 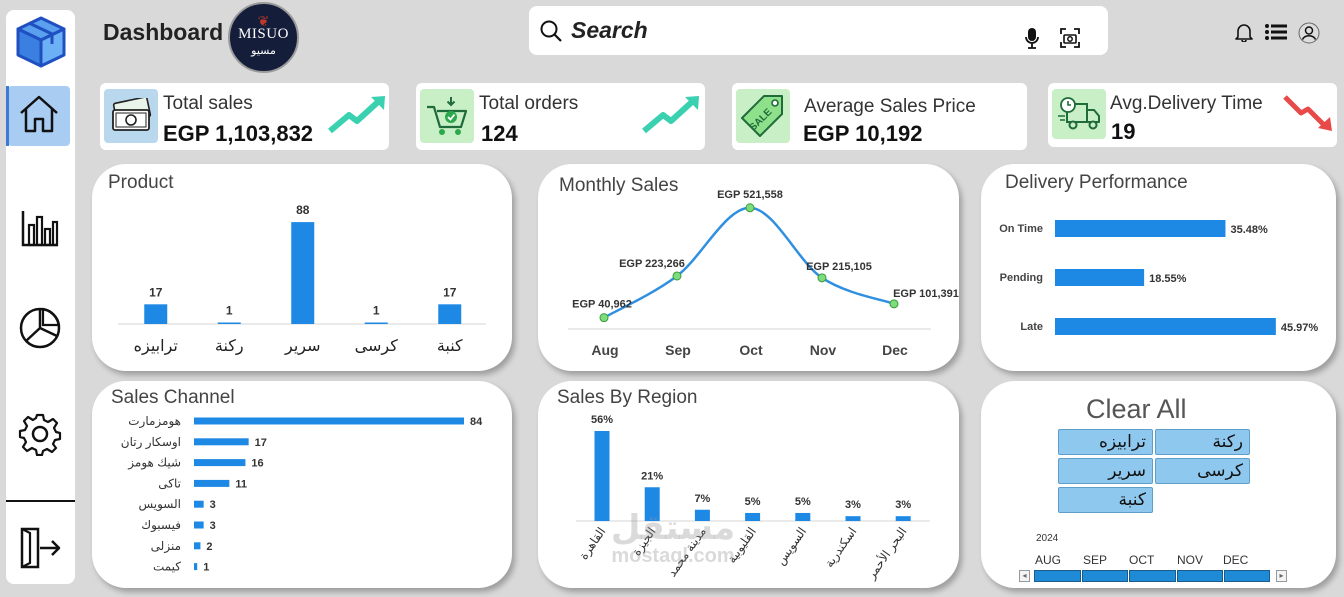 I want to click on y-tick-label: تاكى, so click(x=169, y=483).